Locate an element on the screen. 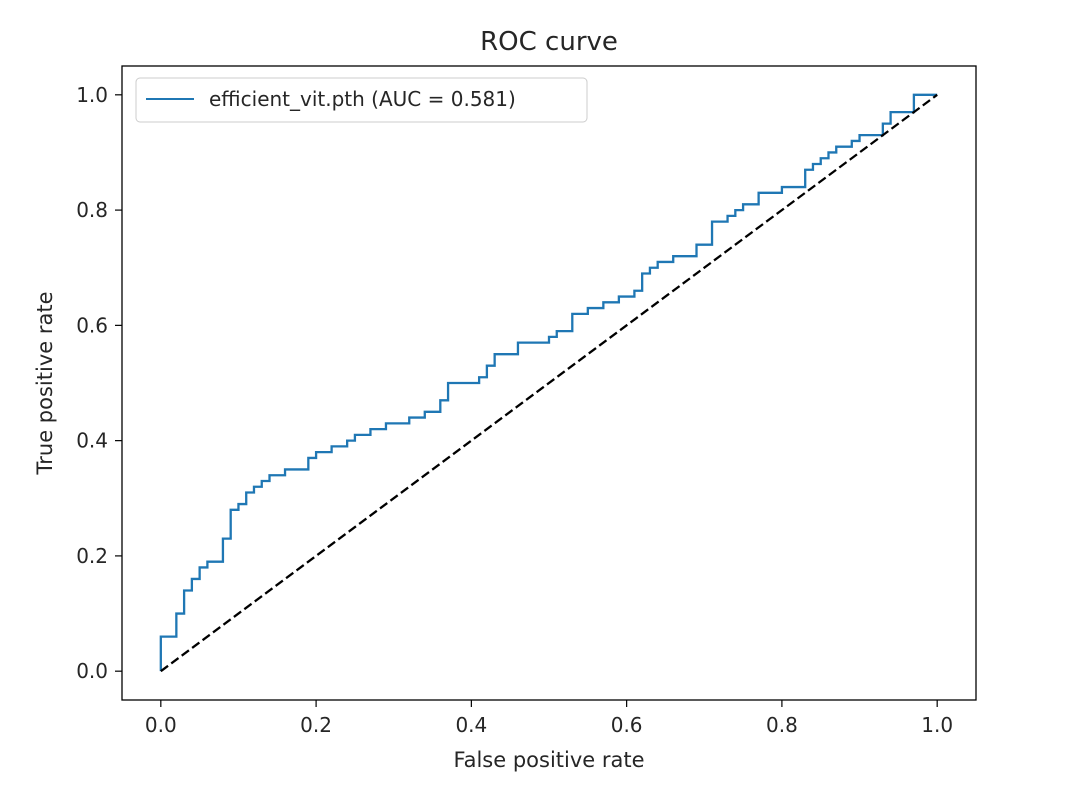 Image resolution: width=1086 pixels, height=797 pixels. y-tick-label: 0.6 is located at coordinates (92, 325).